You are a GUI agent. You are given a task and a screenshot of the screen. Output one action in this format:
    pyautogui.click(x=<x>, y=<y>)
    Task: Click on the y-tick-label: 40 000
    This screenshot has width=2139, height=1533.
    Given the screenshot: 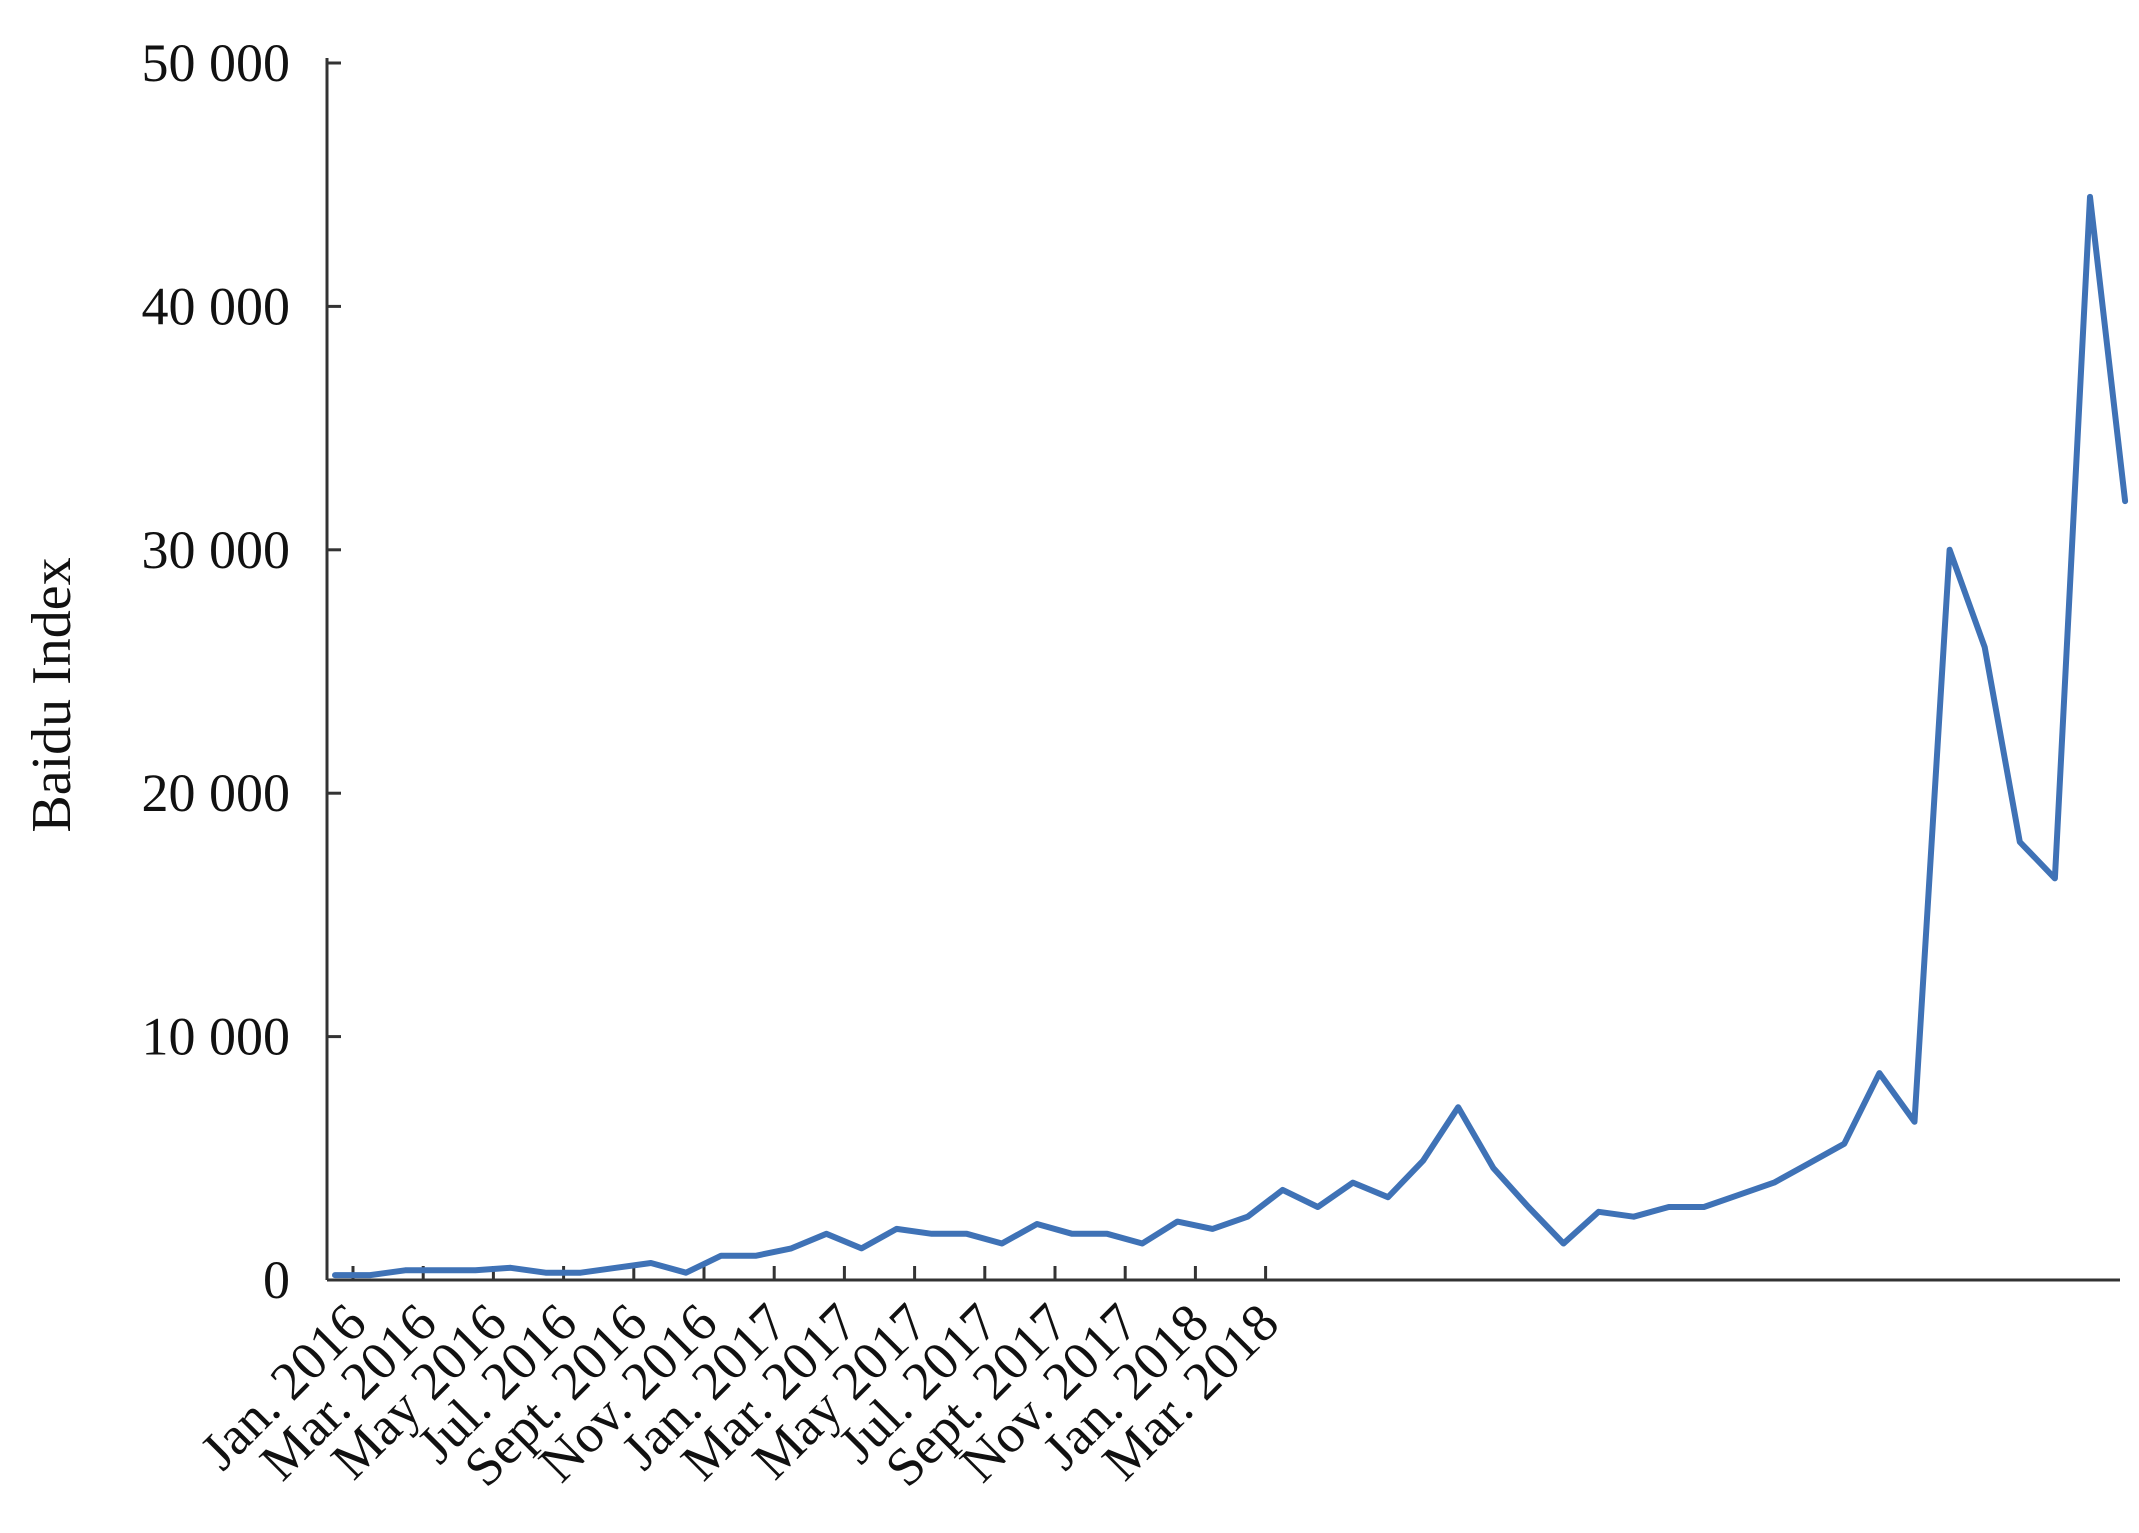 What is the action you would take?
    pyautogui.click(x=216, y=306)
    